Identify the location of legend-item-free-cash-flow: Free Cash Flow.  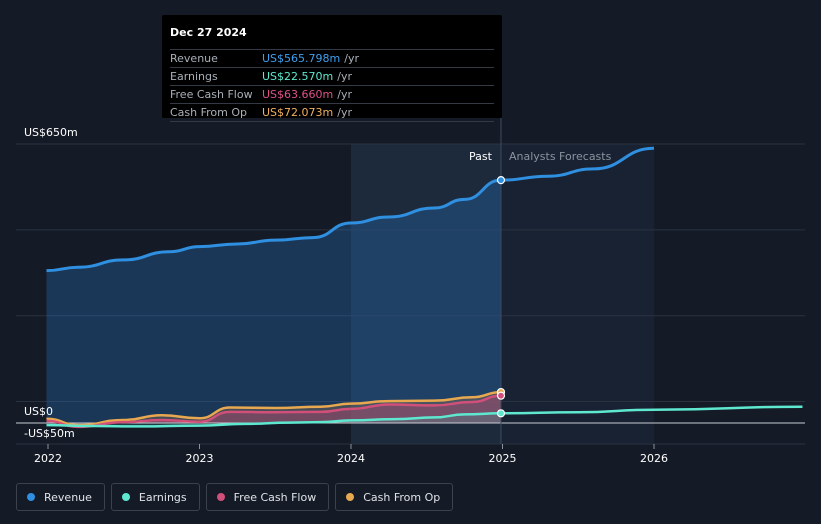
(267, 497).